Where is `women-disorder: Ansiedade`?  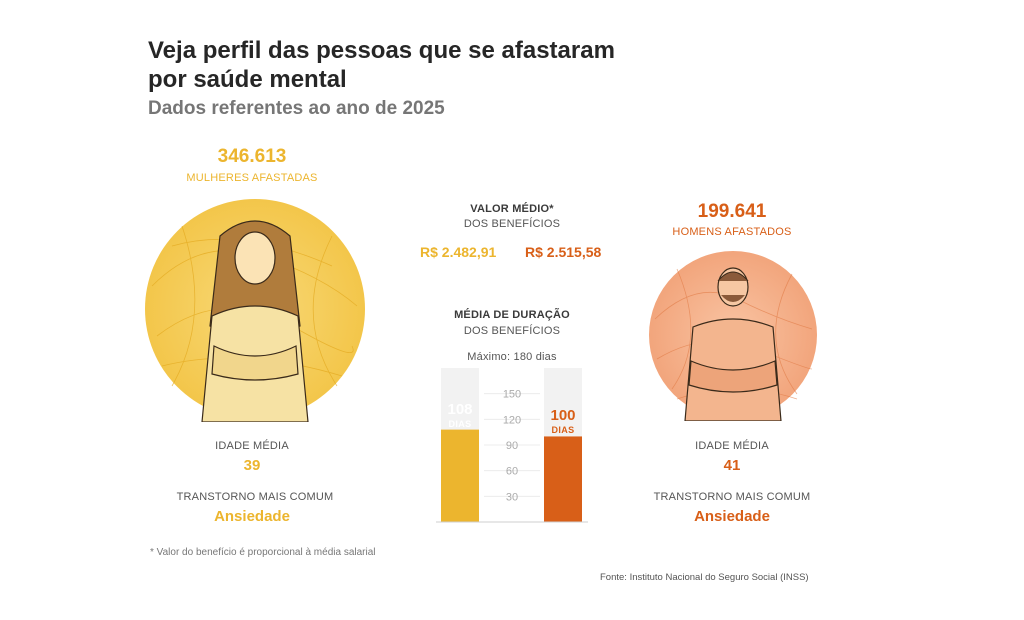
women-disorder: Ansiedade is located at coordinates (252, 516).